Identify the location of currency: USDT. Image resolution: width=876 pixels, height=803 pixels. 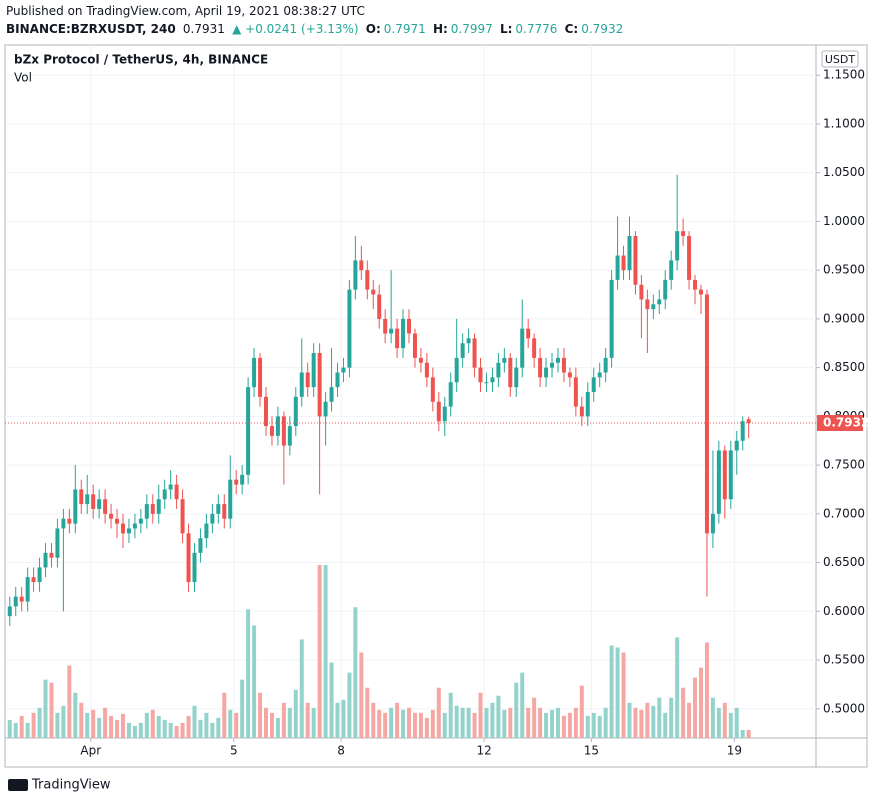
(840, 59).